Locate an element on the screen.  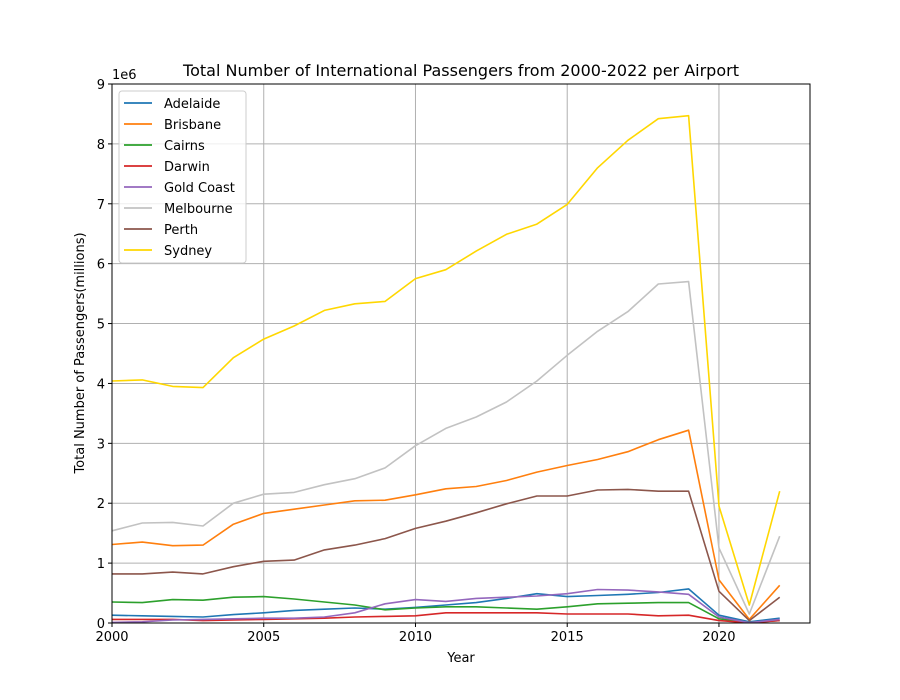
series-line-cairns is located at coordinates (445, 609).